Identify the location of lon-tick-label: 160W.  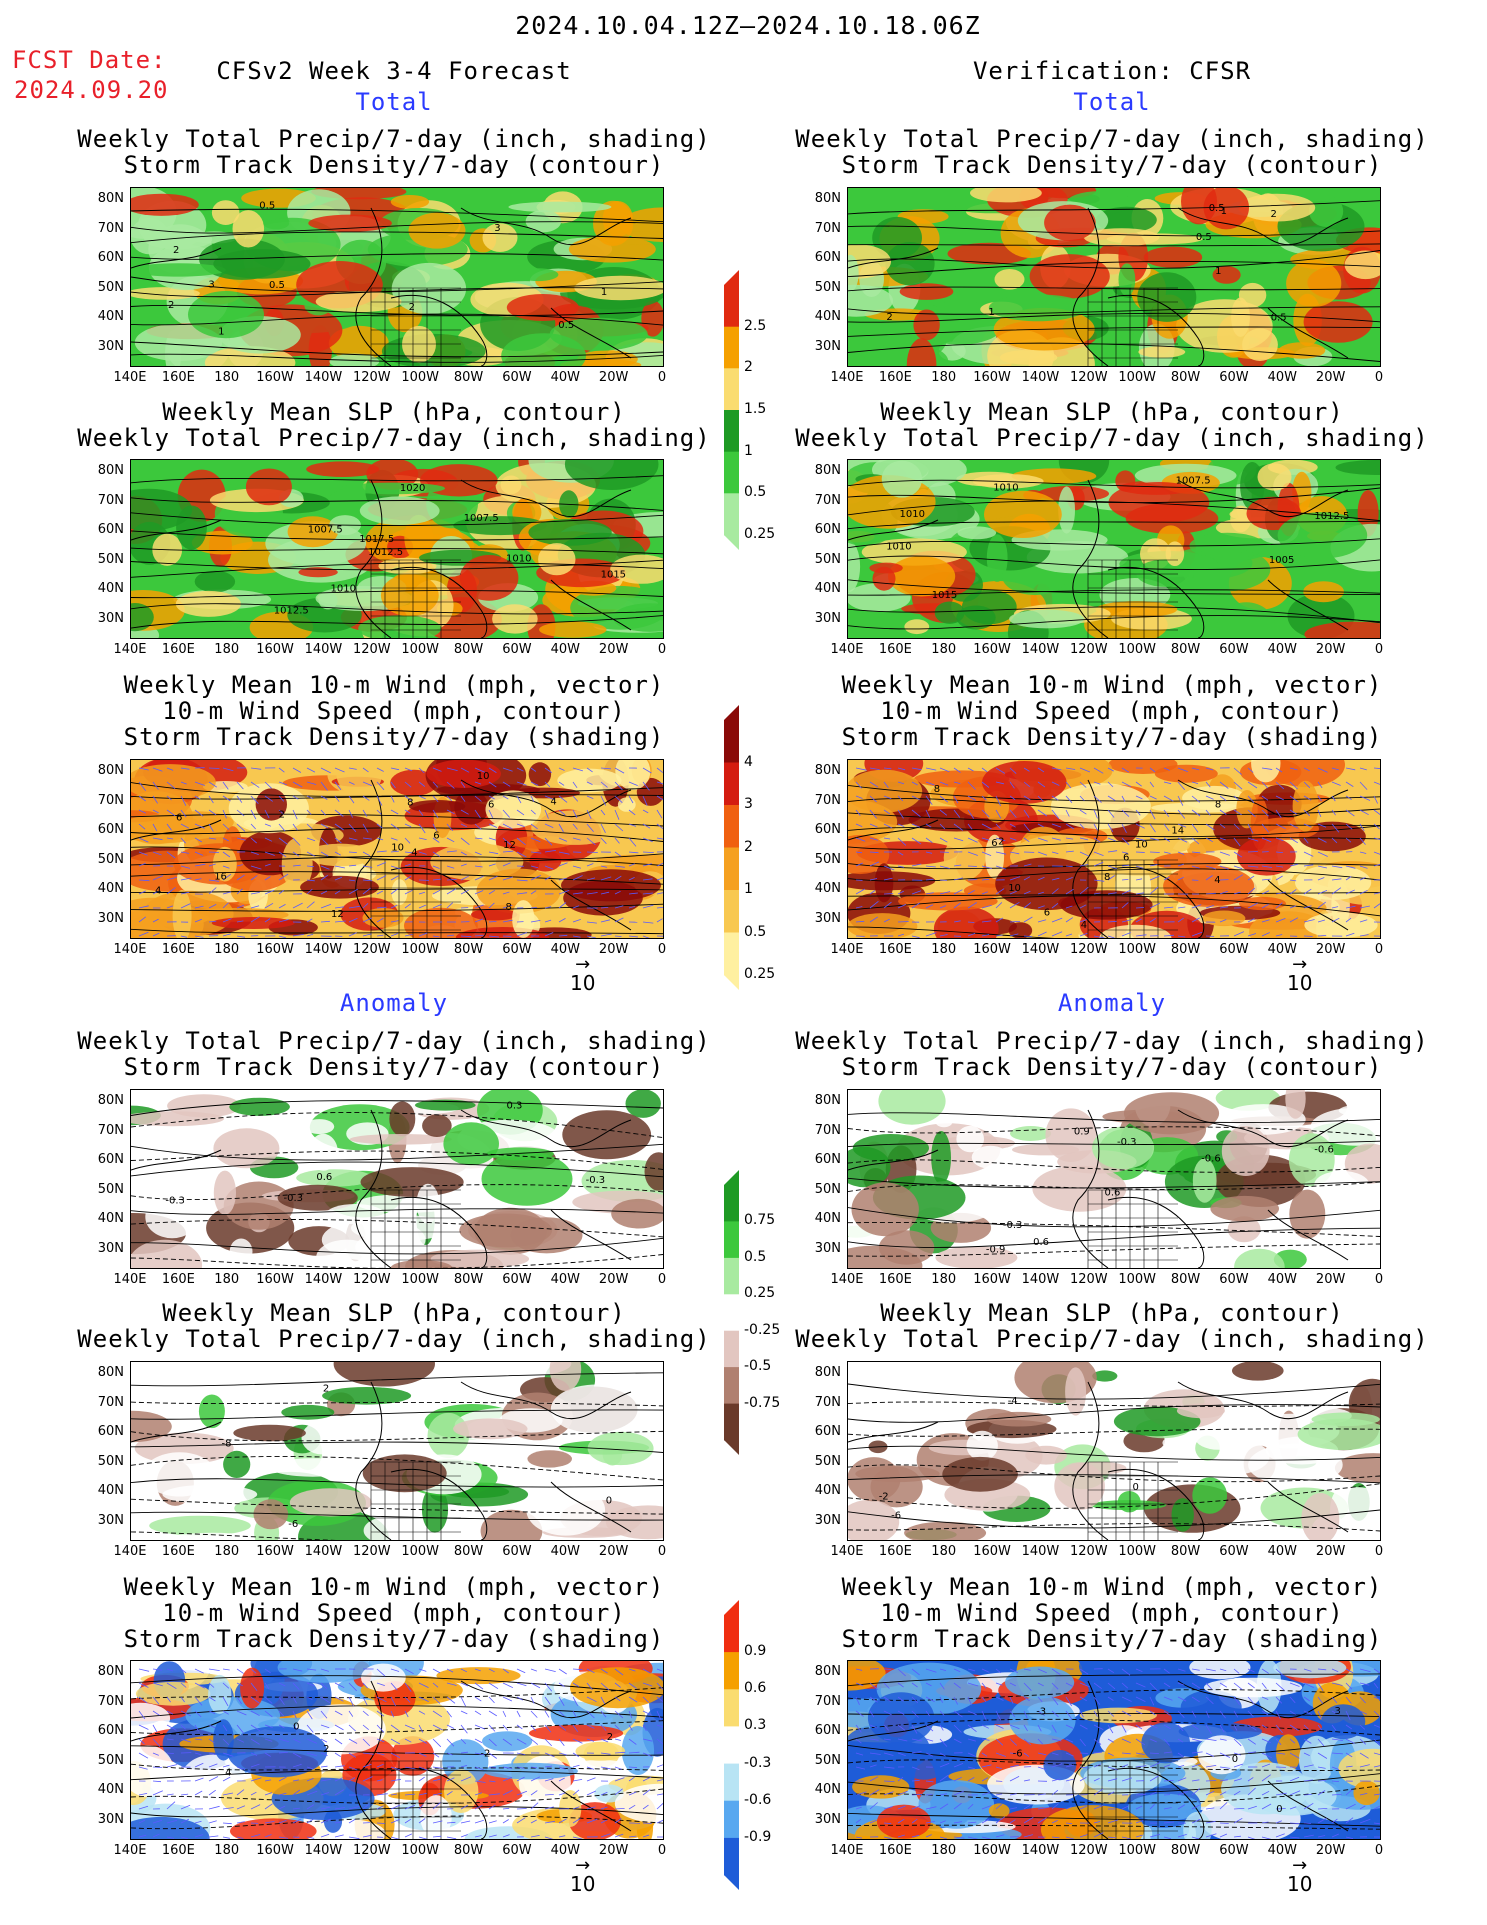
(992, 949).